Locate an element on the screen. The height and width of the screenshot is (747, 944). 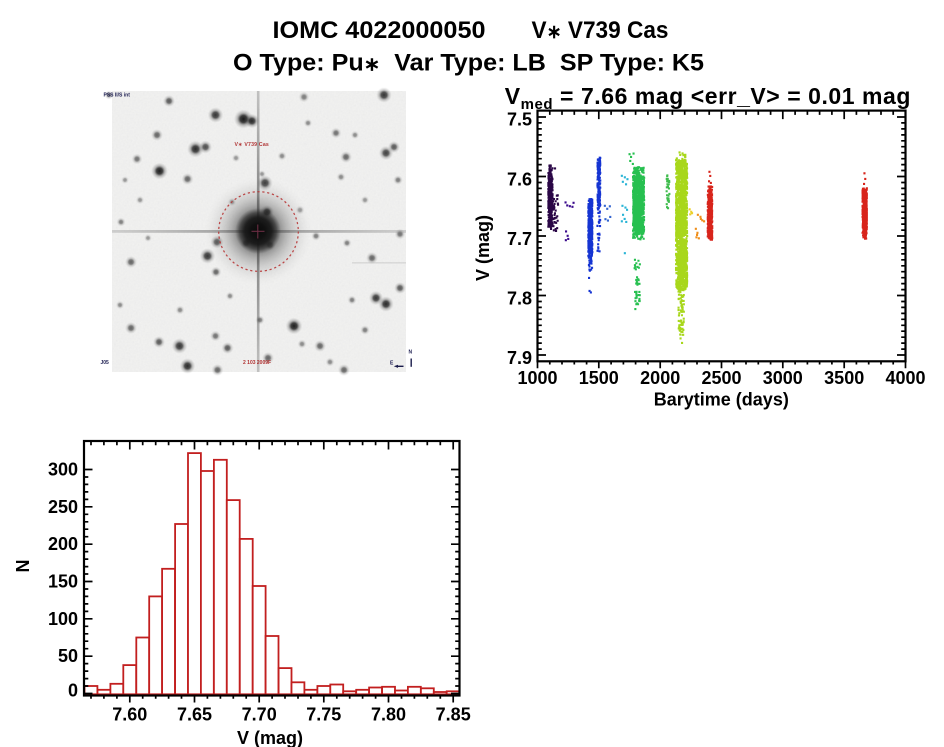
svg-text: 2000 is located at coordinates (660, 378).